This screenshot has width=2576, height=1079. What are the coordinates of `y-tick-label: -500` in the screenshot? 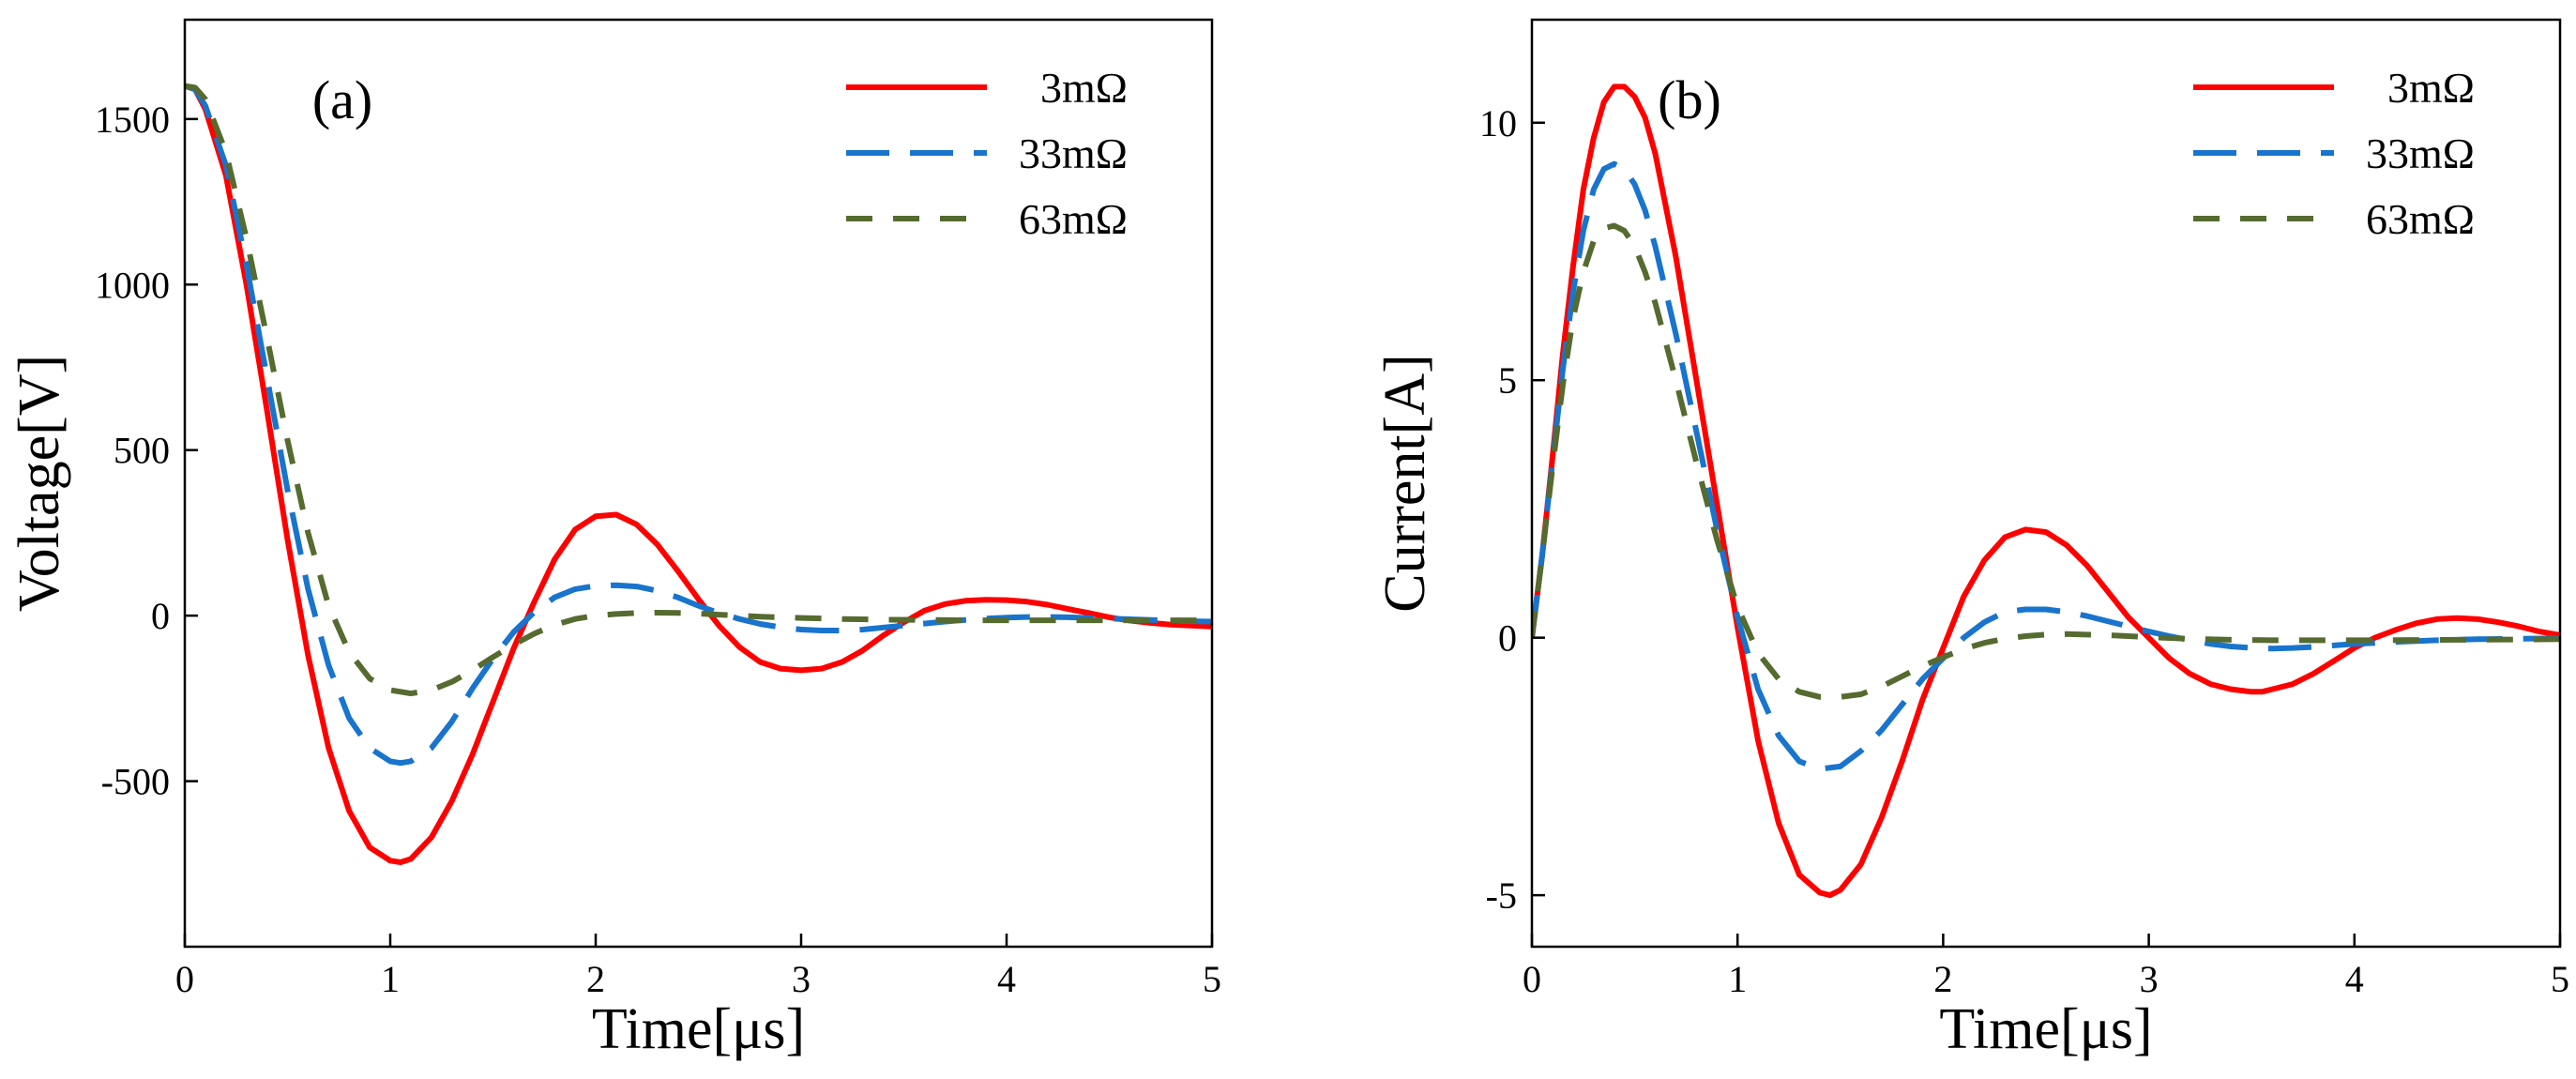 It's located at (135, 782).